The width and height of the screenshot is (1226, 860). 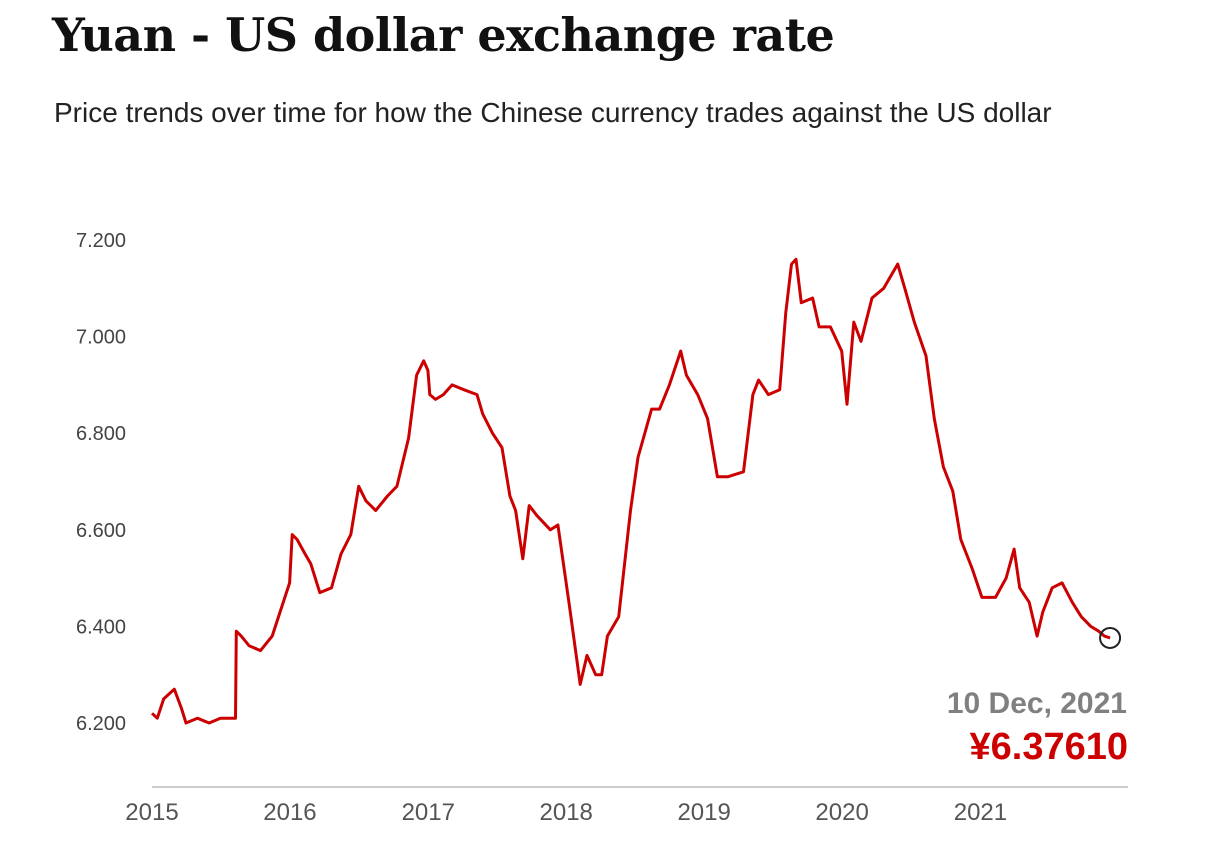 I want to click on y-tick-label: 7.200, so click(x=101, y=241).